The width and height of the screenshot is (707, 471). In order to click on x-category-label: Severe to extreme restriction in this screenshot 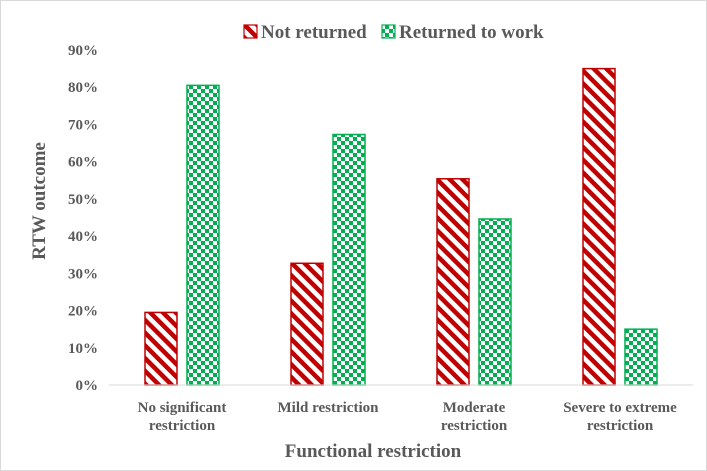, I will do `click(620, 417)`.